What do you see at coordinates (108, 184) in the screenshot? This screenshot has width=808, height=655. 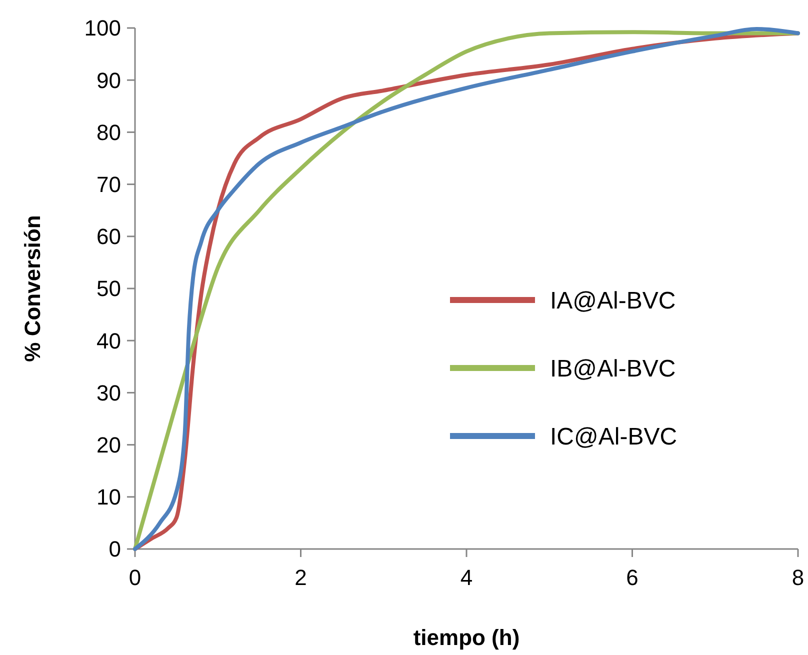 I see `y-tick-label: 70` at bounding box center [108, 184].